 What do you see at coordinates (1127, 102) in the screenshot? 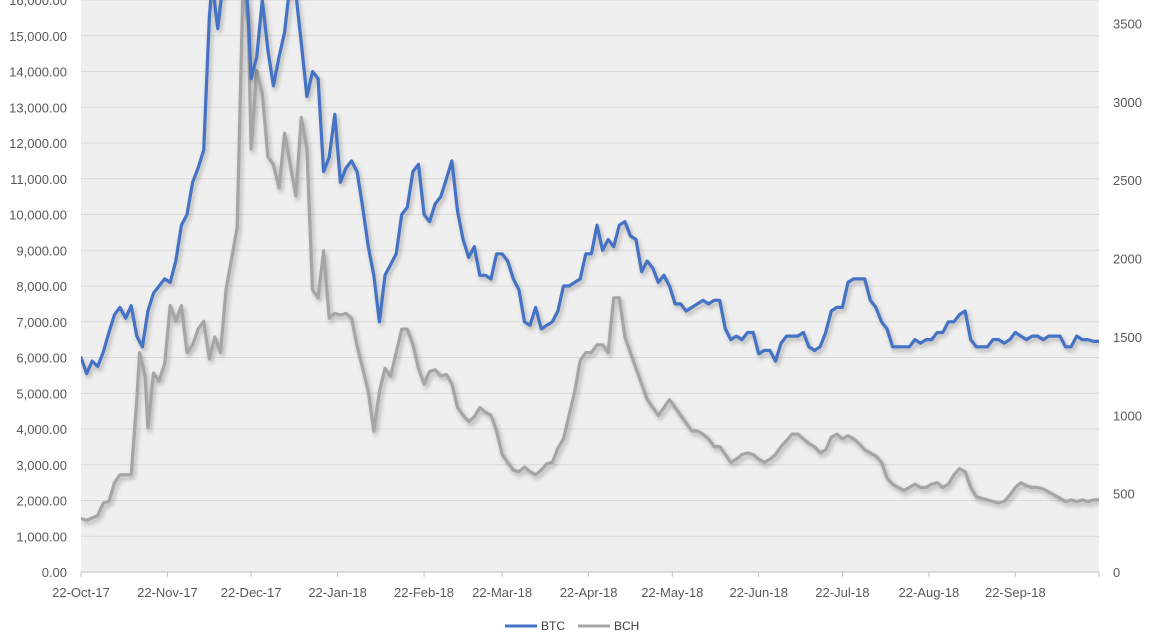
I see `y2-tick-label: 3000` at bounding box center [1127, 102].